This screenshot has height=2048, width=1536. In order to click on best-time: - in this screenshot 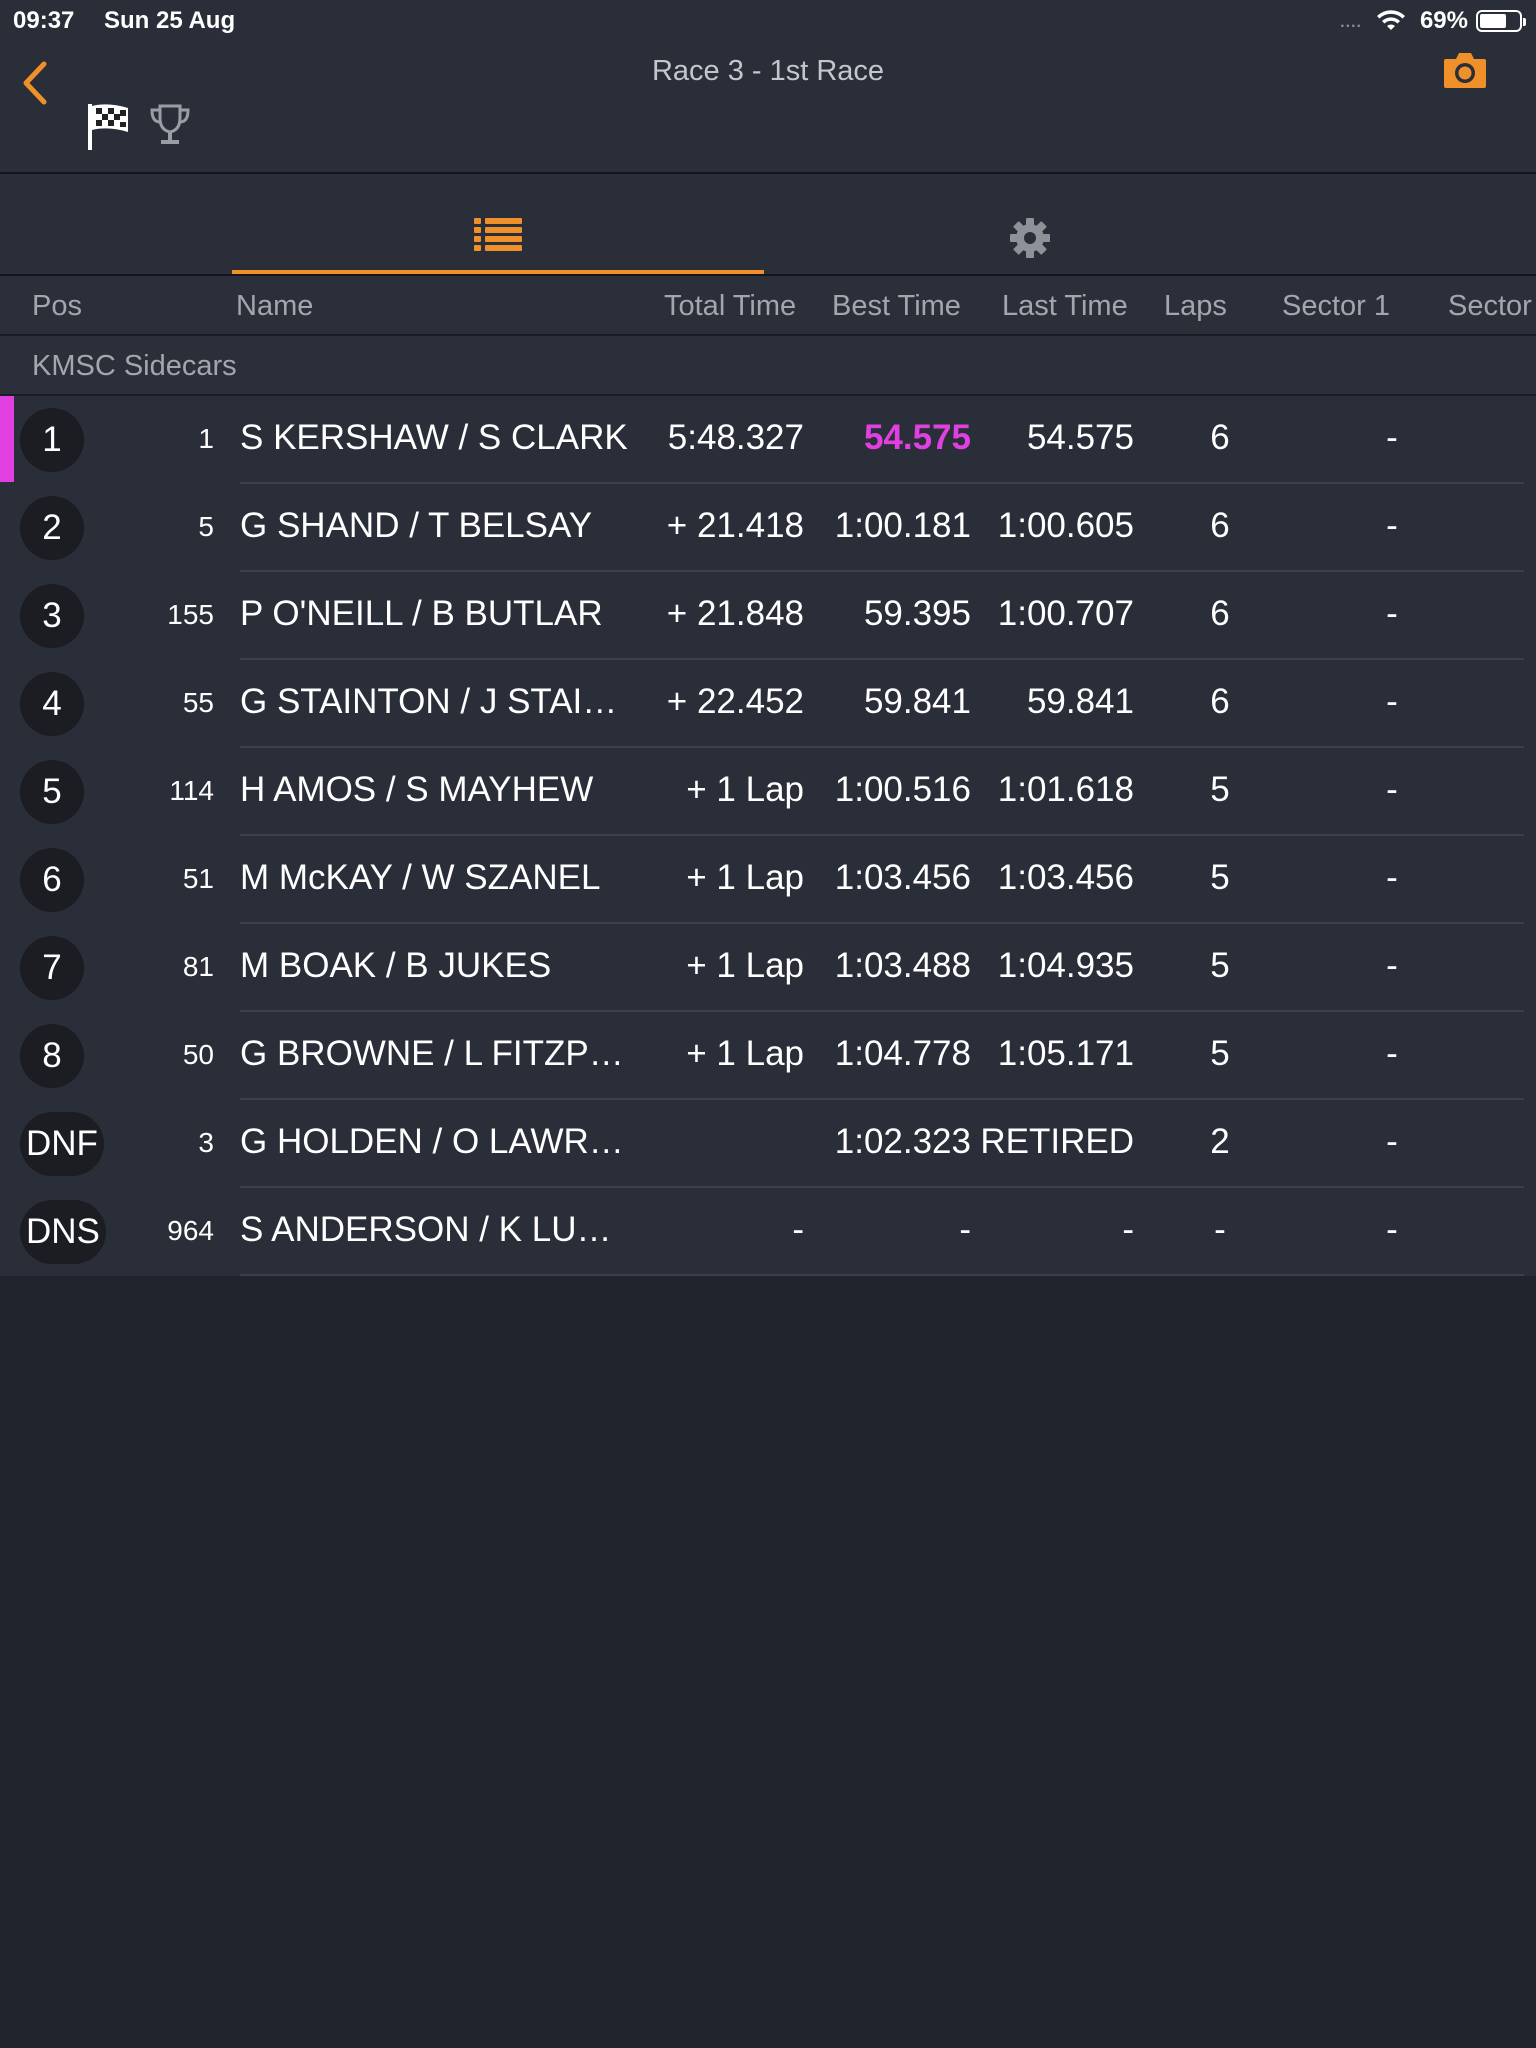, I will do `click(965, 1229)`.